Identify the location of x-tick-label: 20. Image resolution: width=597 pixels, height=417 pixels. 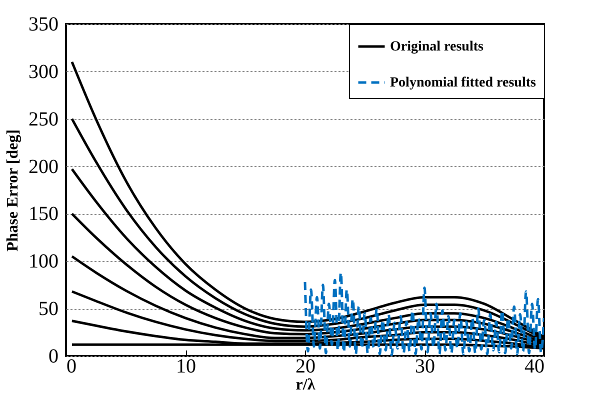
(306, 367).